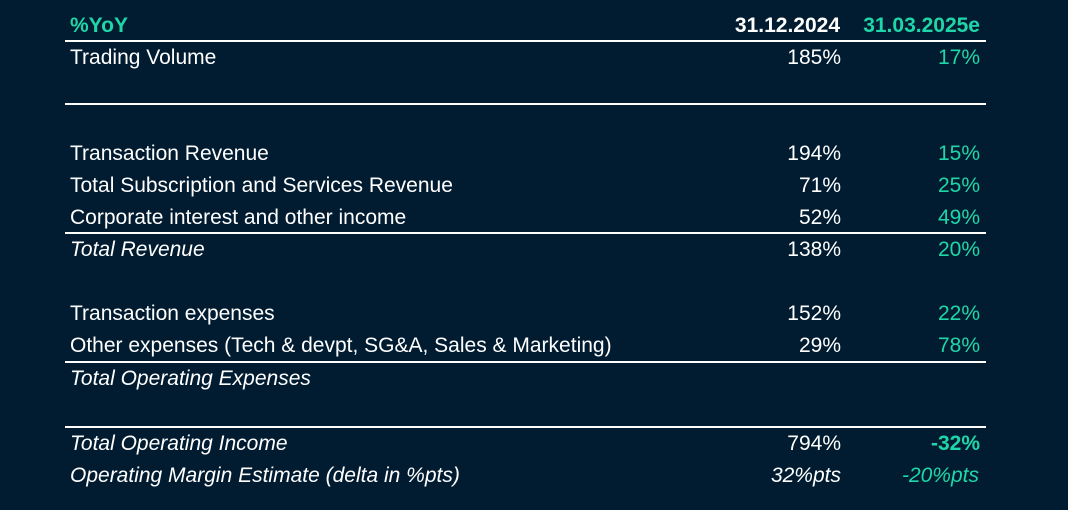 The width and height of the screenshot is (1068, 510). I want to click on value-2025e: 22%, so click(958, 313).